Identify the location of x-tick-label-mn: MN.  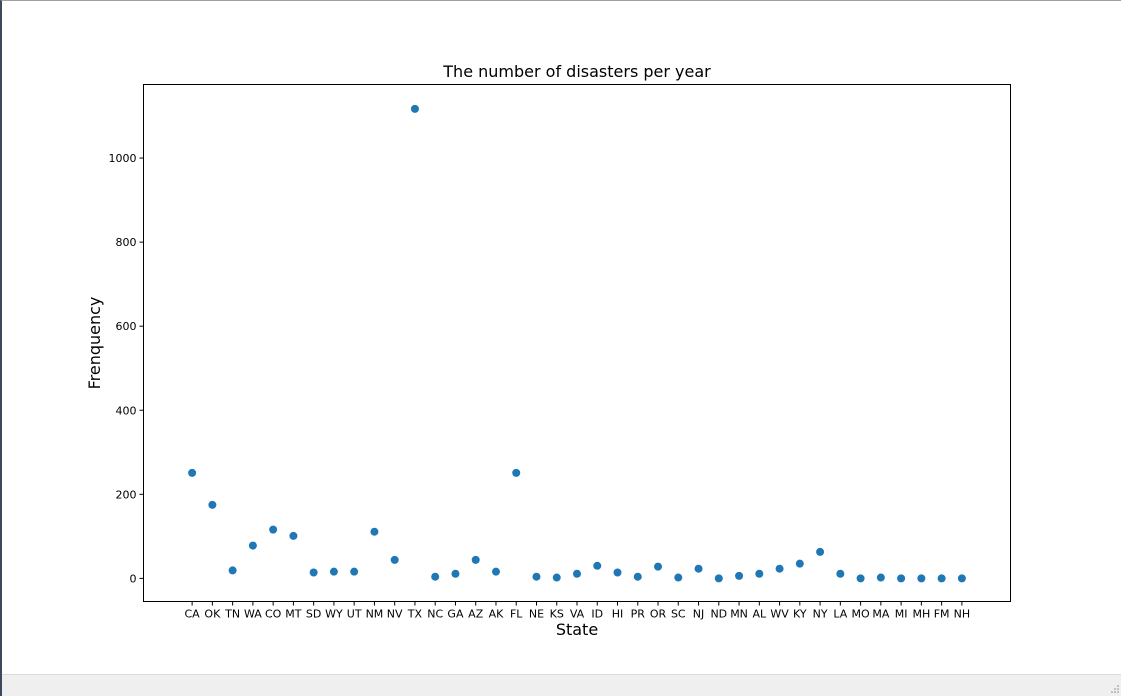
(739, 614).